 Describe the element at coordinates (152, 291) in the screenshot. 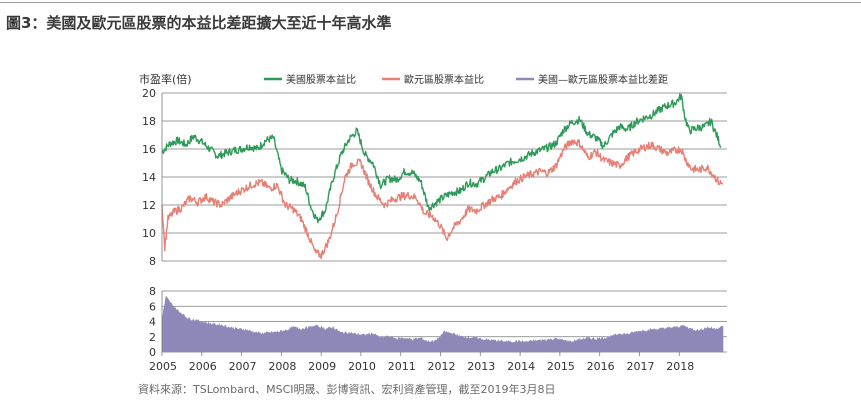

I see `sub-y-tick-label: 8` at that location.